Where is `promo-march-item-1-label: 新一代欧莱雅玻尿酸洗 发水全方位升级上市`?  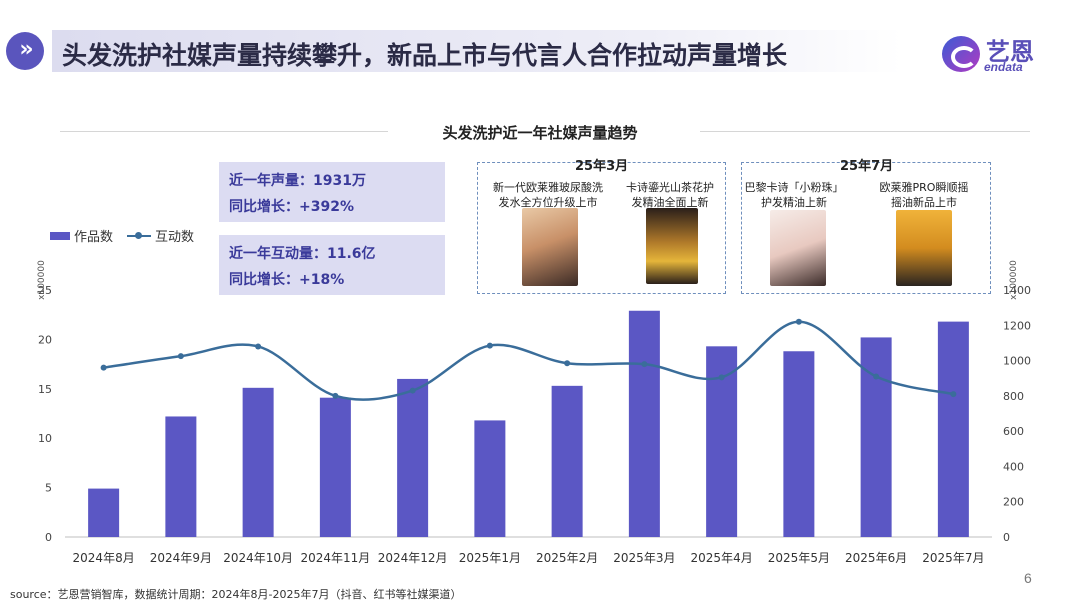 promo-march-item-1-label: 新一代欧莱雅玻尿酸洗 发水全方位升级上市 is located at coordinates (548, 195).